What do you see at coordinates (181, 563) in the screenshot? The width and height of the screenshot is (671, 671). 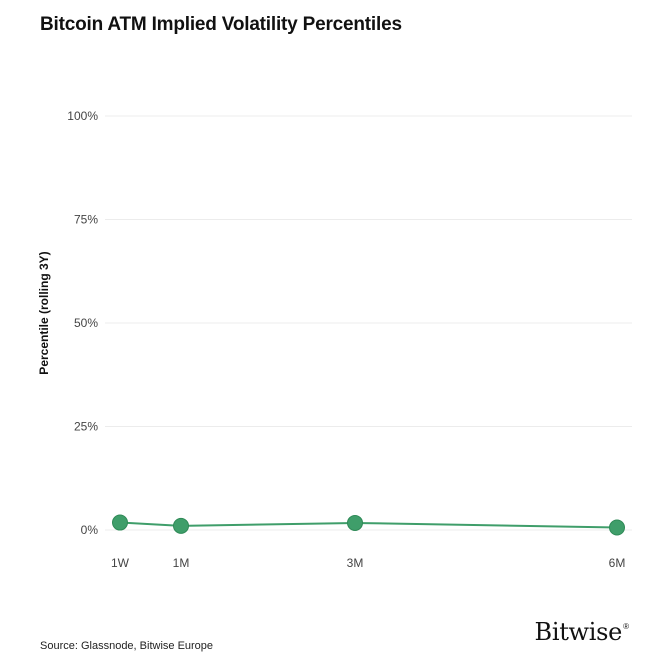 I see `x-tick-label: 1M` at bounding box center [181, 563].